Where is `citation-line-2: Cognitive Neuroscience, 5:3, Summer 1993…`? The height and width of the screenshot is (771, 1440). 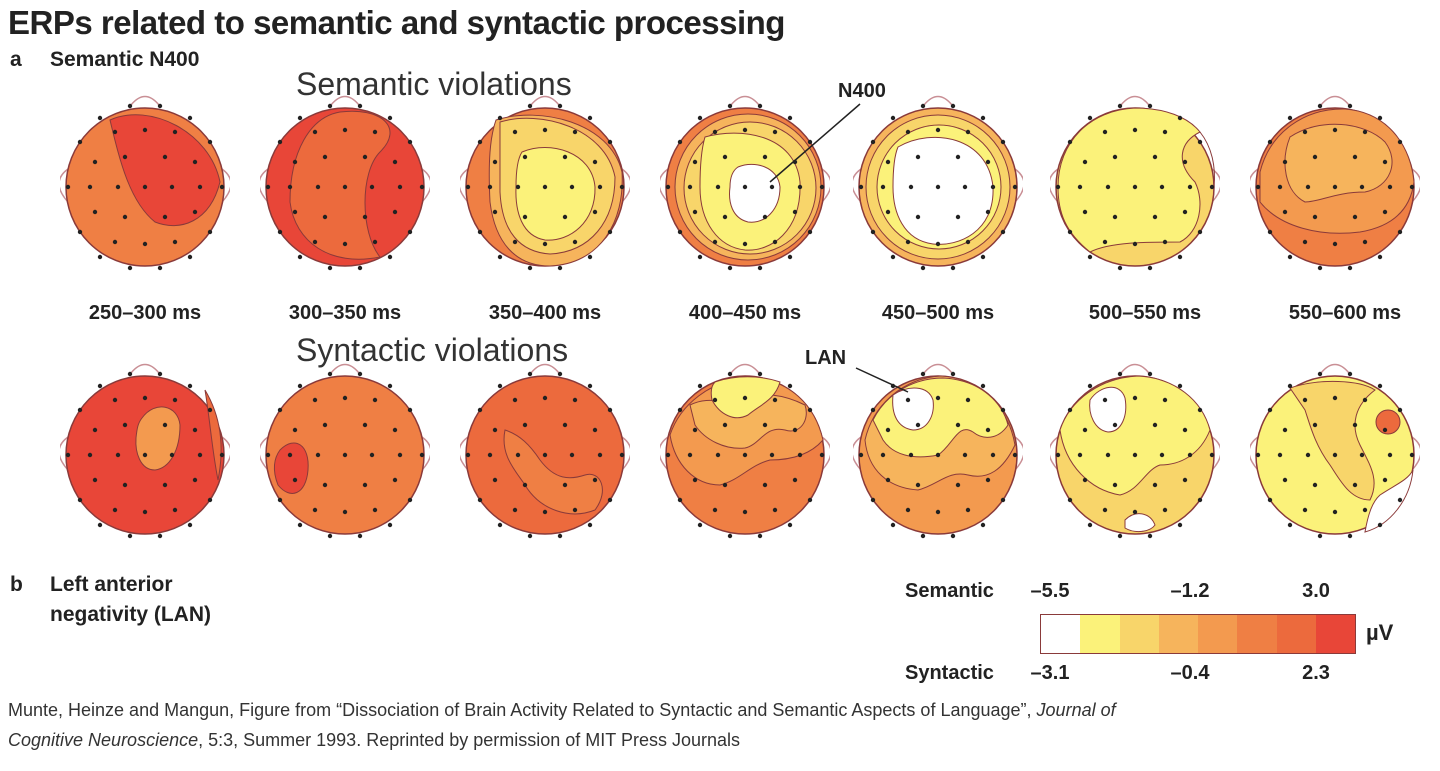 citation-line-2: Cognitive Neuroscience, 5:3, Summer 1993… is located at coordinates (374, 740).